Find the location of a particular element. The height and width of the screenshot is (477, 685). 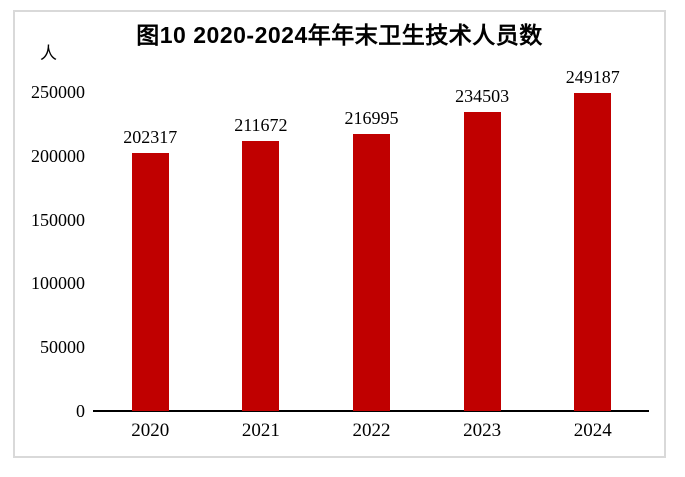

y-tick-label-0: 0 is located at coordinates (80, 411).